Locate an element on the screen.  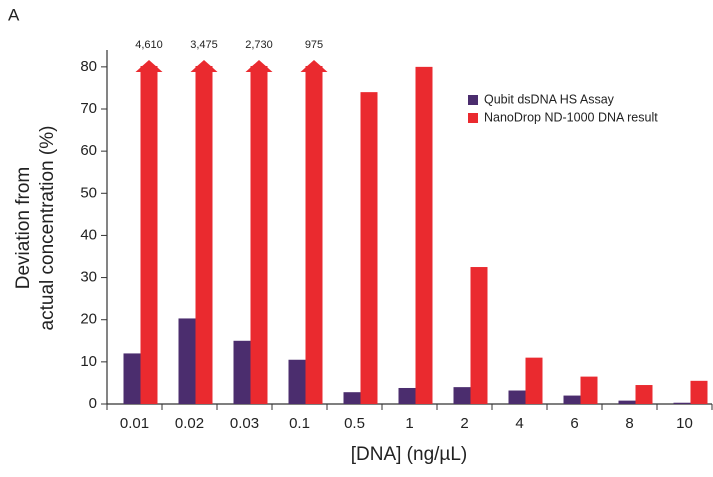
x-tick-label: 10 is located at coordinates (684, 423).